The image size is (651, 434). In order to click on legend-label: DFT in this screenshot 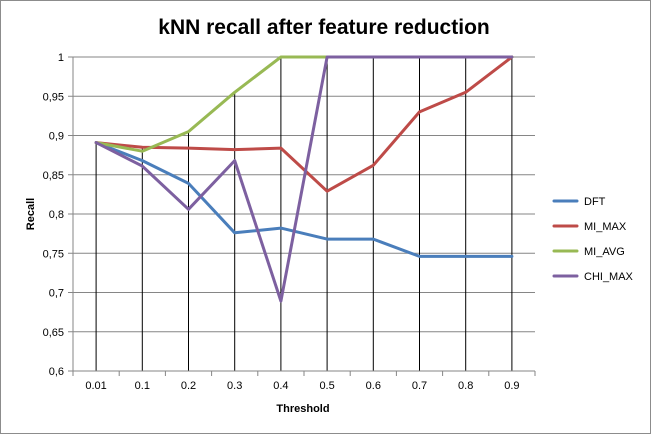, I will do `click(595, 202)`.